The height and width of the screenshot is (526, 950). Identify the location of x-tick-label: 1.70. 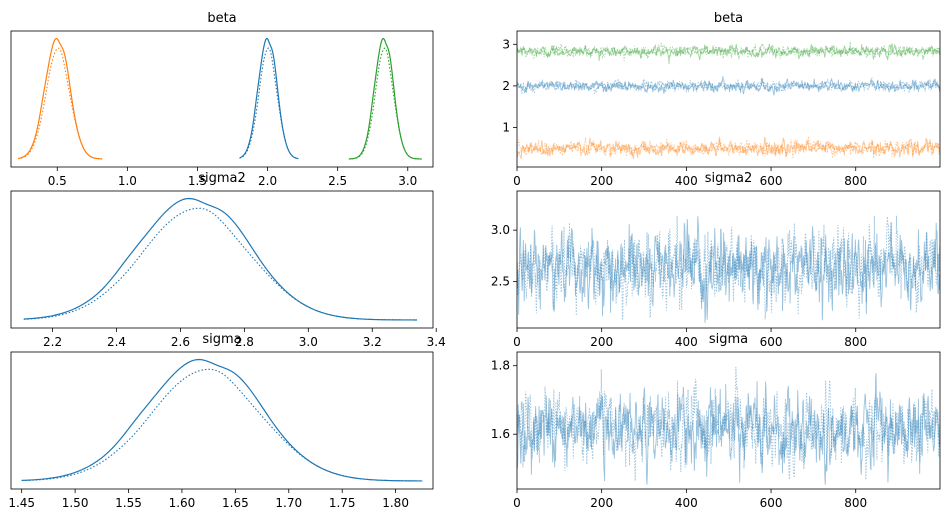
(288, 503).